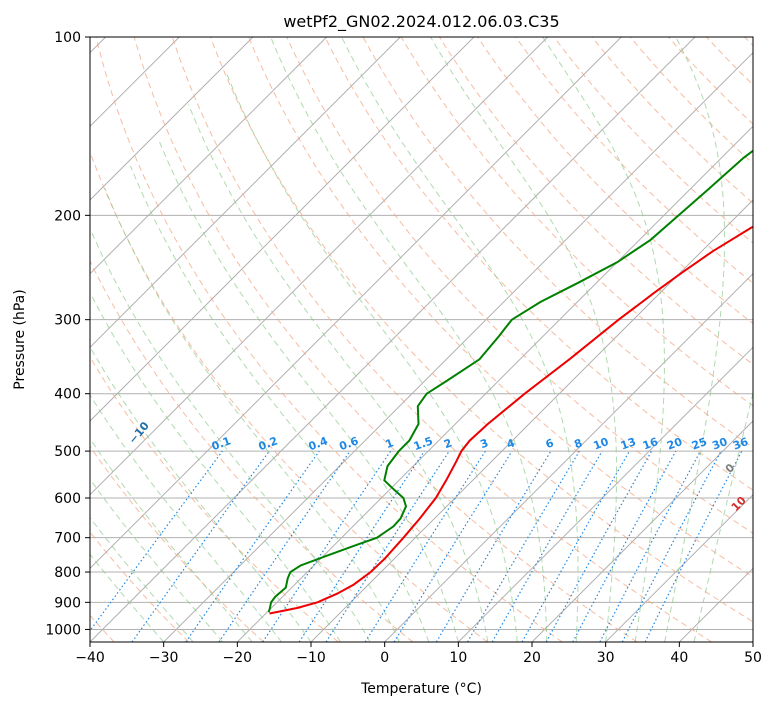  What do you see at coordinates (318, 443) in the screenshot?
I see `mixing-ratio-label: 0.4` at bounding box center [318, 443].